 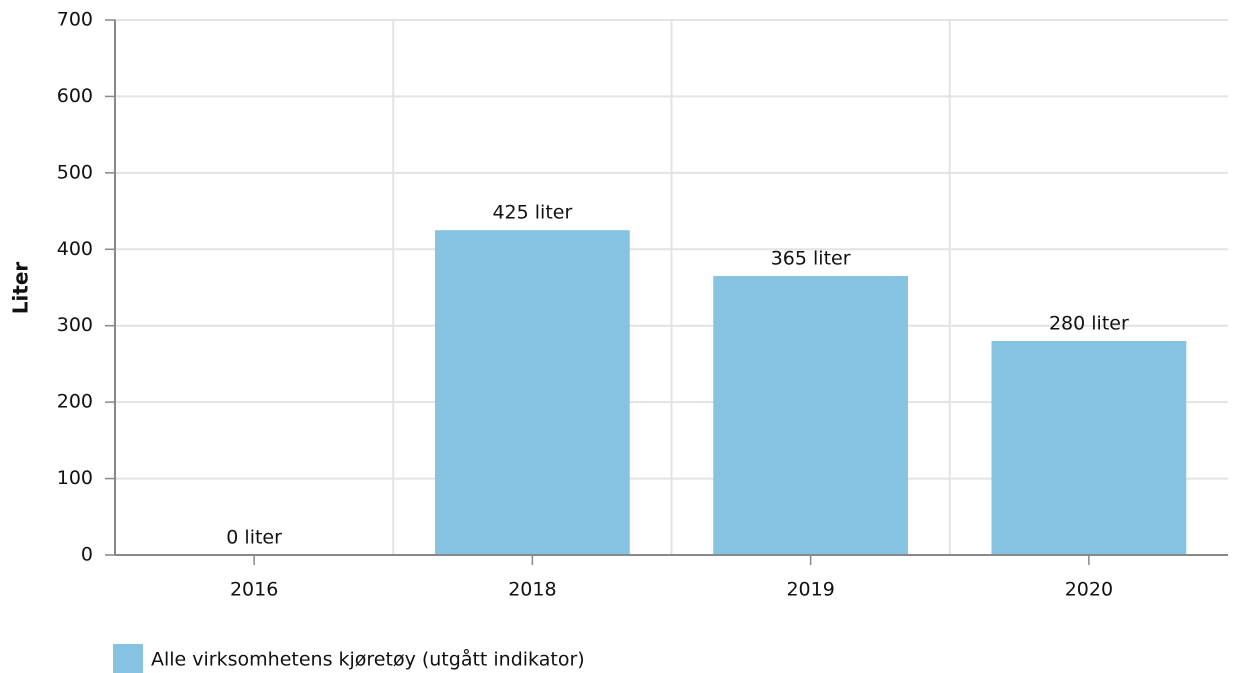 I want to click on value-label: 365 liter, so click(x=811, y=259).